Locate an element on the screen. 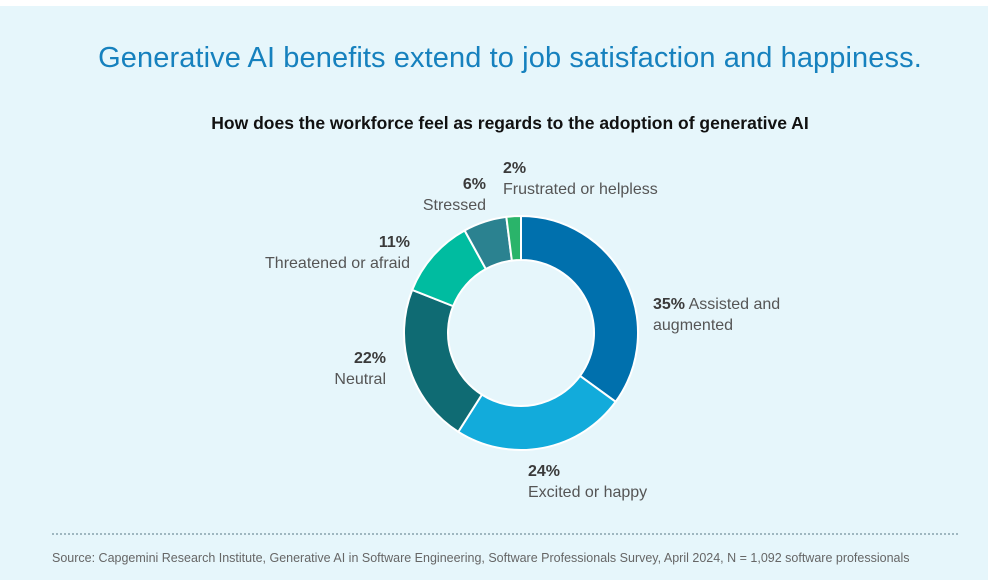  label-excited-name: Excited or happy is located at coordinates (588, 492).